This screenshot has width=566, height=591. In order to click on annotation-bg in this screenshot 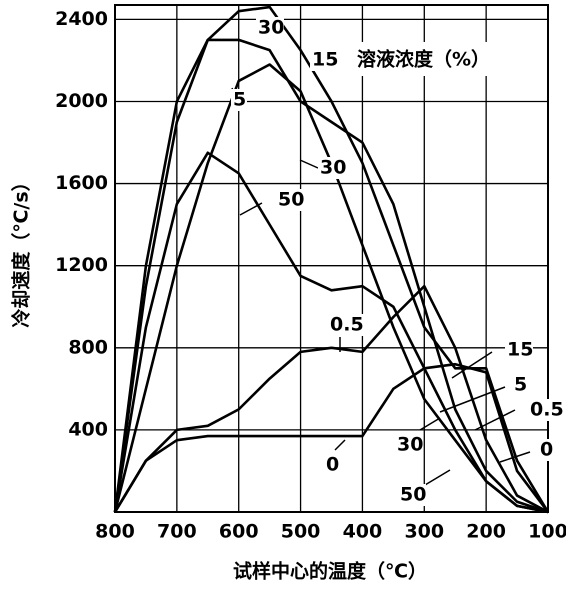, I will do `click(431, 59)`.